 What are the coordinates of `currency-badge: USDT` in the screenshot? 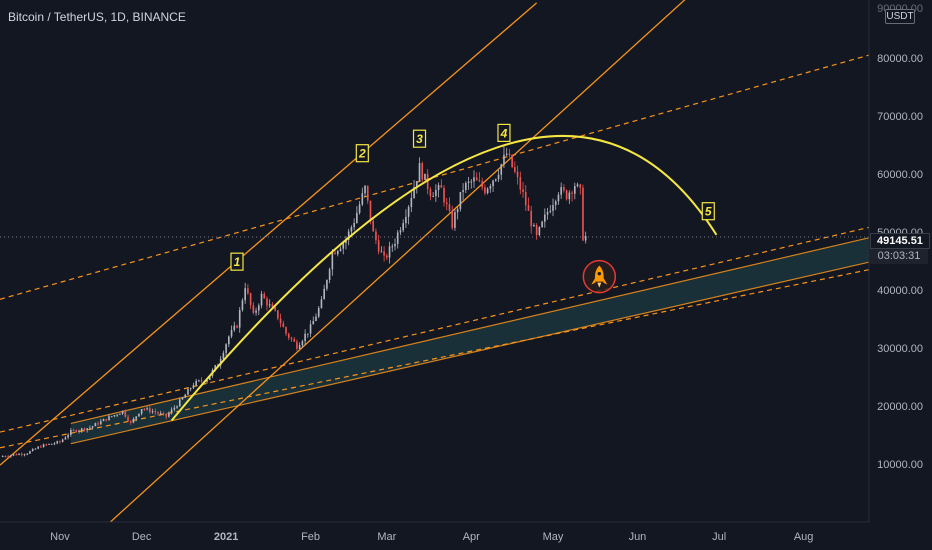 It's located at (900, 16).